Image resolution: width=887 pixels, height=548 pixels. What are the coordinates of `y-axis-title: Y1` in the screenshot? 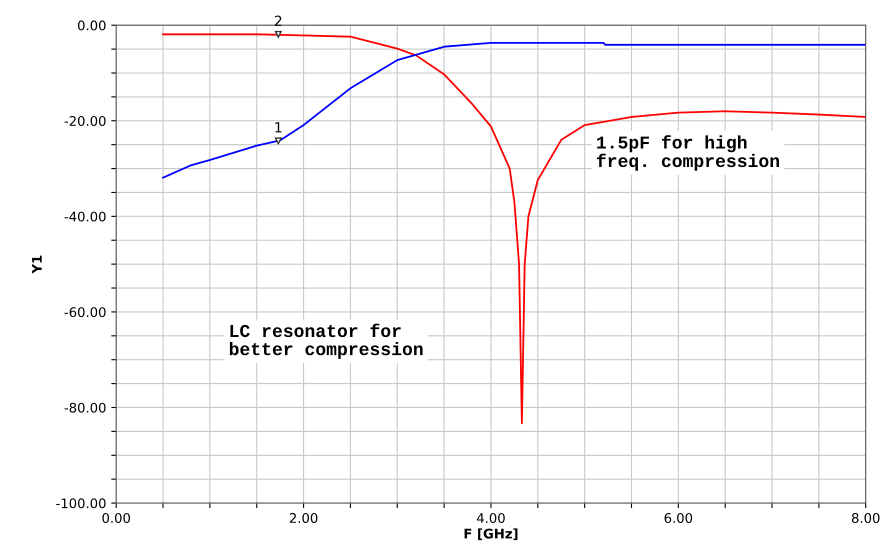 It's located at (37, 265).